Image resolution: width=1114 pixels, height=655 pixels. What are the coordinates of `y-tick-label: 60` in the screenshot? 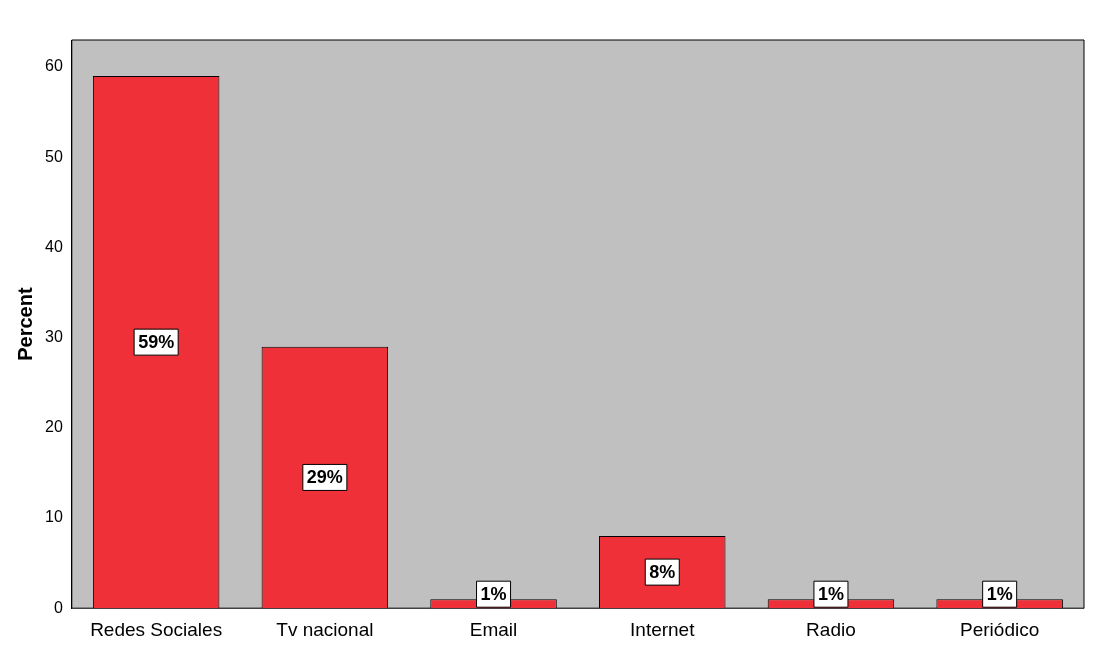 It's located at (54, 66).